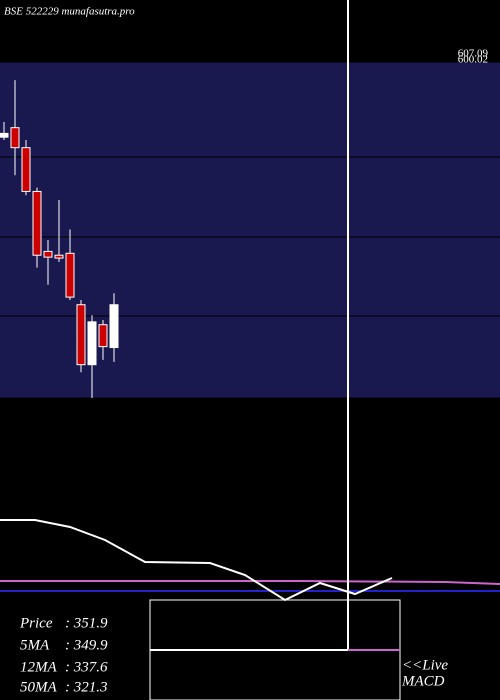 Image resolution: width=500 pixels, height=700 pixels. Describe the element at coordinates (86, 687) in the screenshot. I see `info-value: : 321.3` at that location.